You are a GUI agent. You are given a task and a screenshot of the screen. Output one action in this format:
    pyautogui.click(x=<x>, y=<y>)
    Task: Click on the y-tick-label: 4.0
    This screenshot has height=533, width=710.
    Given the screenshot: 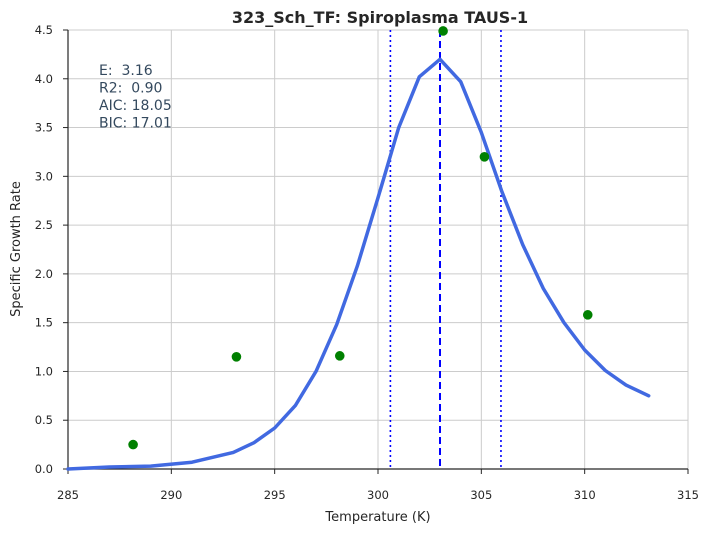 What is the action you would take?
    pyautogui.click(x=44, y=79)
    